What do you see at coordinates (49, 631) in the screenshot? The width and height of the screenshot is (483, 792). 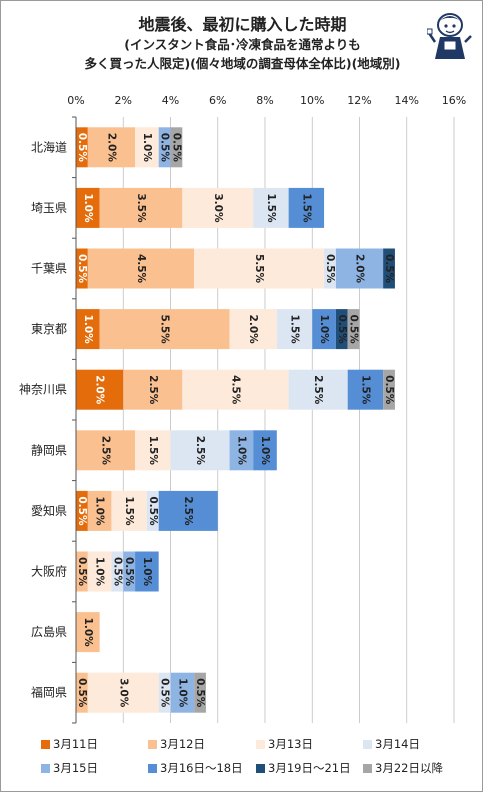 I see `category-label: 広島県` at bounding box center [49, 631].